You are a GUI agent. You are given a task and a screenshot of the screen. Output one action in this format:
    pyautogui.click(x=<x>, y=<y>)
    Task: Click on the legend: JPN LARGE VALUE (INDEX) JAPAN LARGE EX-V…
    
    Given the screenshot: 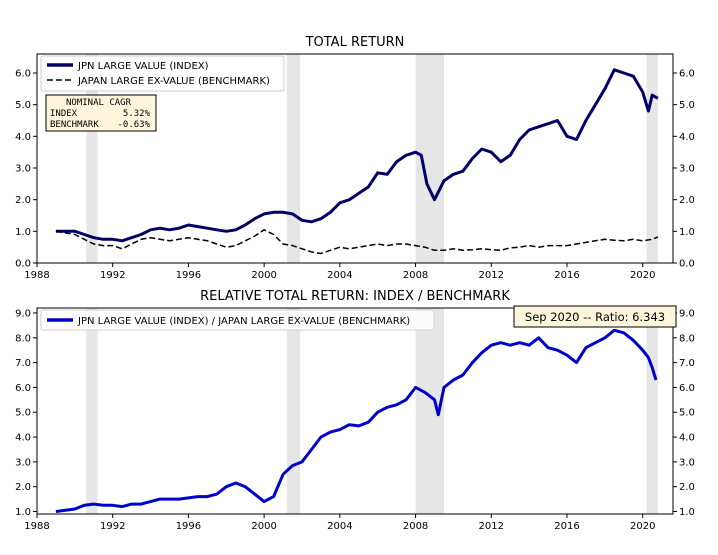 What is the action you would take?
    pyautogui.click(x=162, y=73)
    